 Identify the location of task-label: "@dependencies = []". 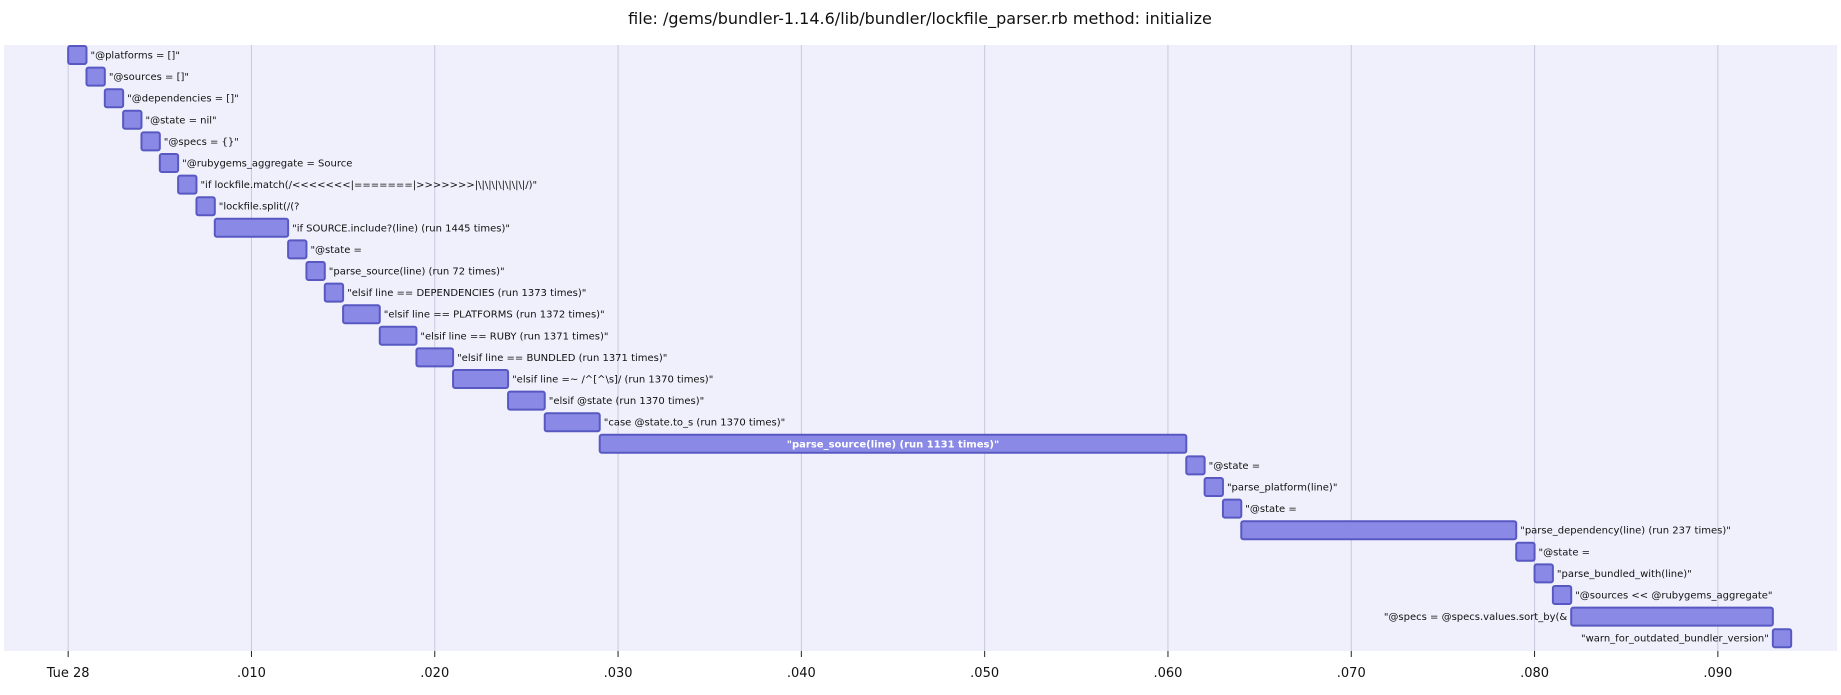
(183, 99).